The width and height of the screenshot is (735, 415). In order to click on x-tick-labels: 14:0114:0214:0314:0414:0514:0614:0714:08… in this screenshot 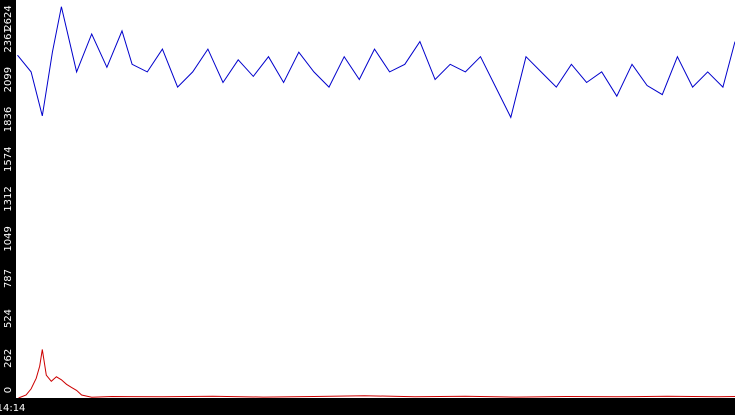, I will do `click(12, 408)`.